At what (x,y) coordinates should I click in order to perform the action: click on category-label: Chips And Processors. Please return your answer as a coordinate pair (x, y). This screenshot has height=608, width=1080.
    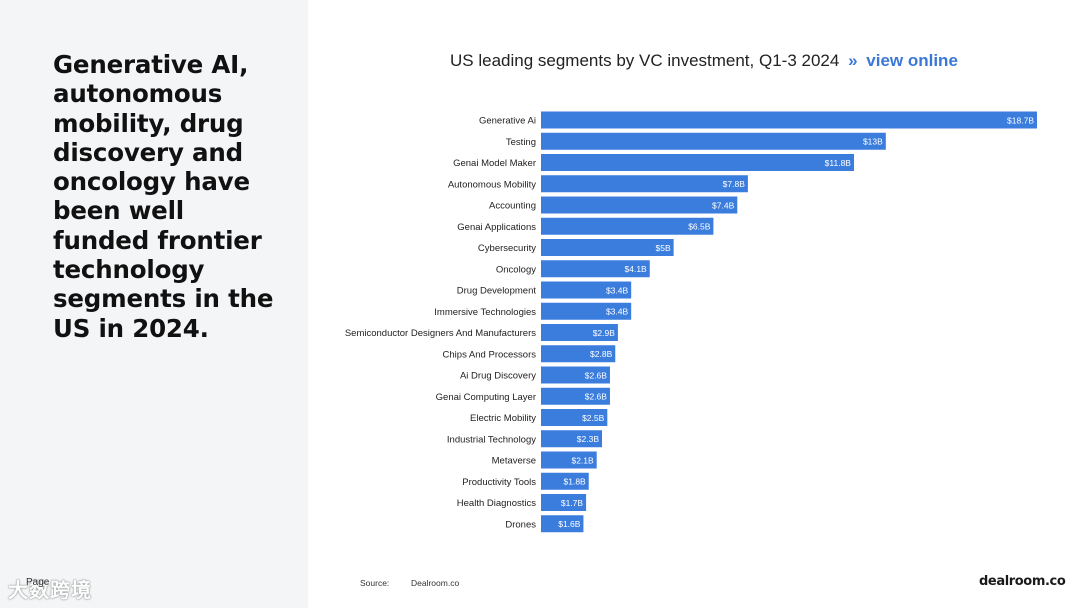
    Looking at the image, I should click on (490, 354).